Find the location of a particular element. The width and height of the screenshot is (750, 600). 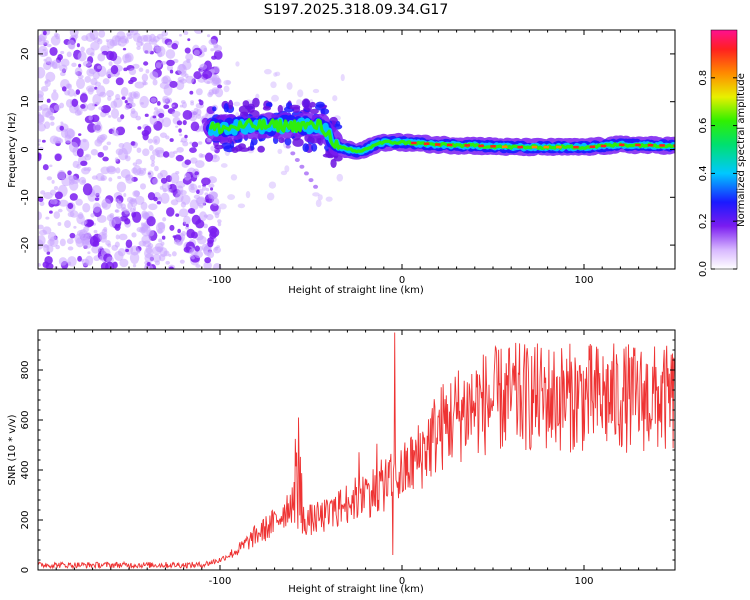

colorbar-ticks: 0.0 0.2 0.4 0.6 0.8 is located at coordinates (717, 173).